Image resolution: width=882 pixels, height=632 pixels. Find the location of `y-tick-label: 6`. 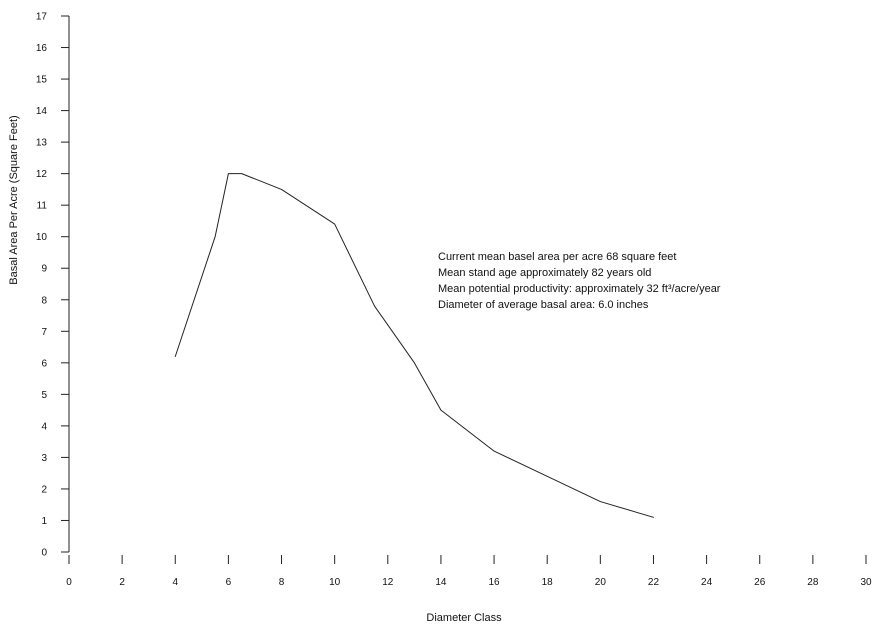

y-tick-label: 6 is located at coordinates (44, 363).